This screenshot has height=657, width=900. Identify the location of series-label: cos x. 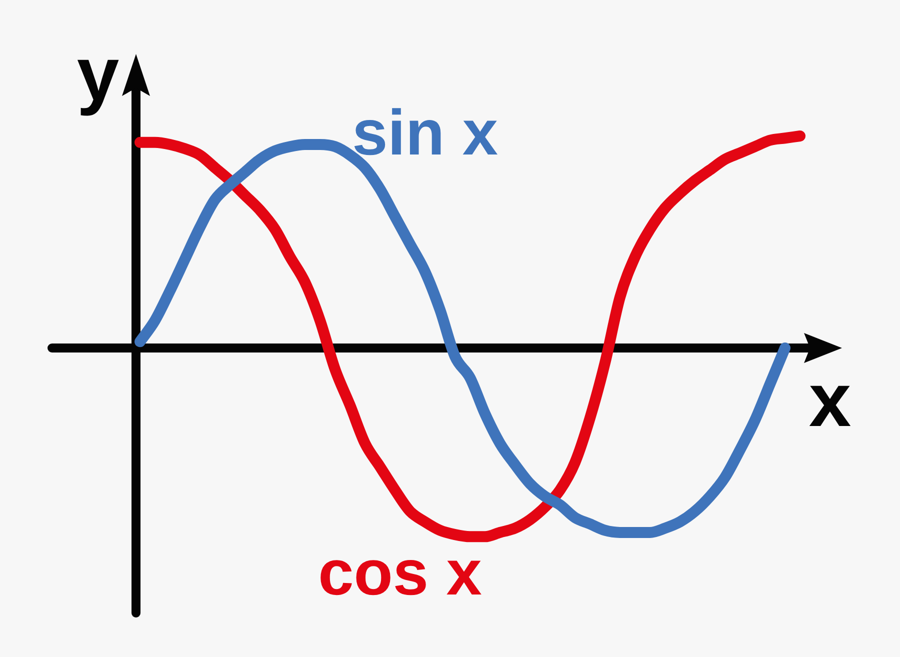
(400, 572).